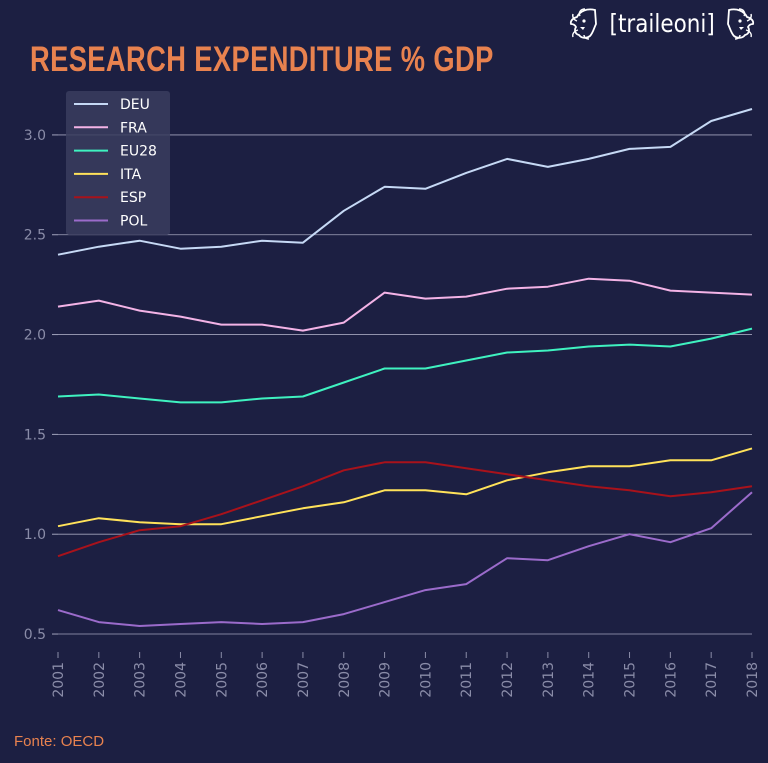 The image size is (768, 763). Describe the element at coordinates (59, 741) in the screenshot. I see `source-note: Fonte: OECD` at that location.